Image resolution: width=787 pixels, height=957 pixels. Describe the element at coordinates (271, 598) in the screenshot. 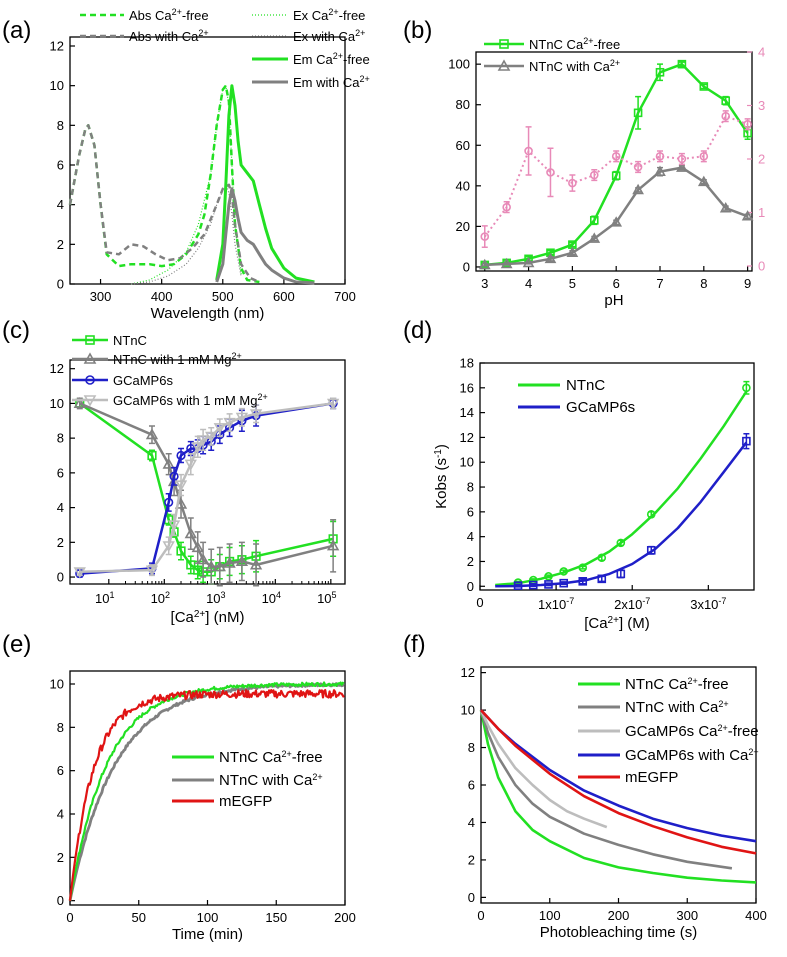

I see `x-tick-label: 10⁴` at that location.